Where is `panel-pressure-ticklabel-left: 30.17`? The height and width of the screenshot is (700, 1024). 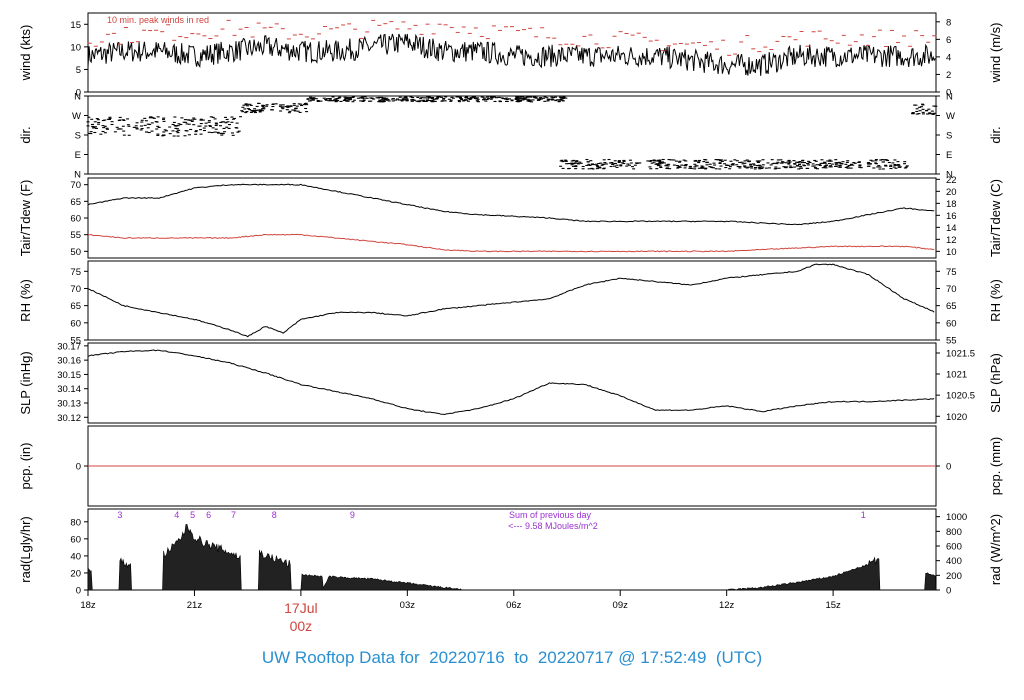
panel-pressure-ticklabel-left: 30.17 is located at coordinates (69, 346).